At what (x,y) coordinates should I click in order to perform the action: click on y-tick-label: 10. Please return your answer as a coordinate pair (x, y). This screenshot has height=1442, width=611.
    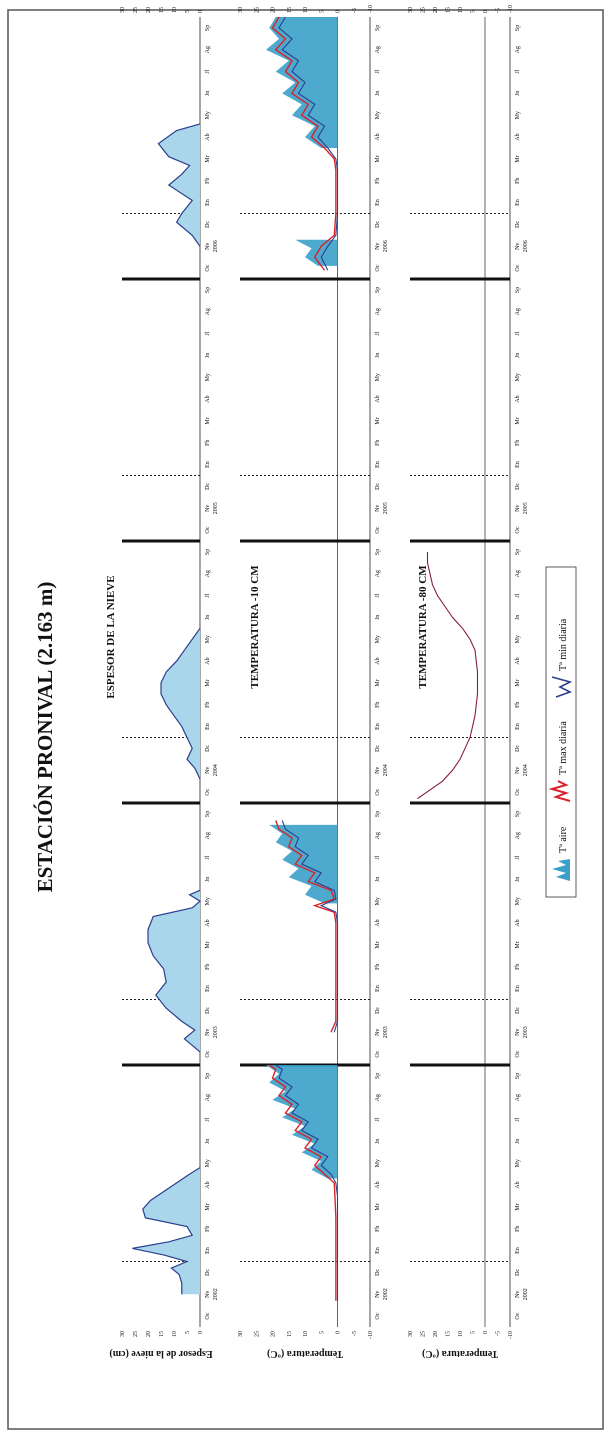
    Looking at the image, I should click on (175, 1334).